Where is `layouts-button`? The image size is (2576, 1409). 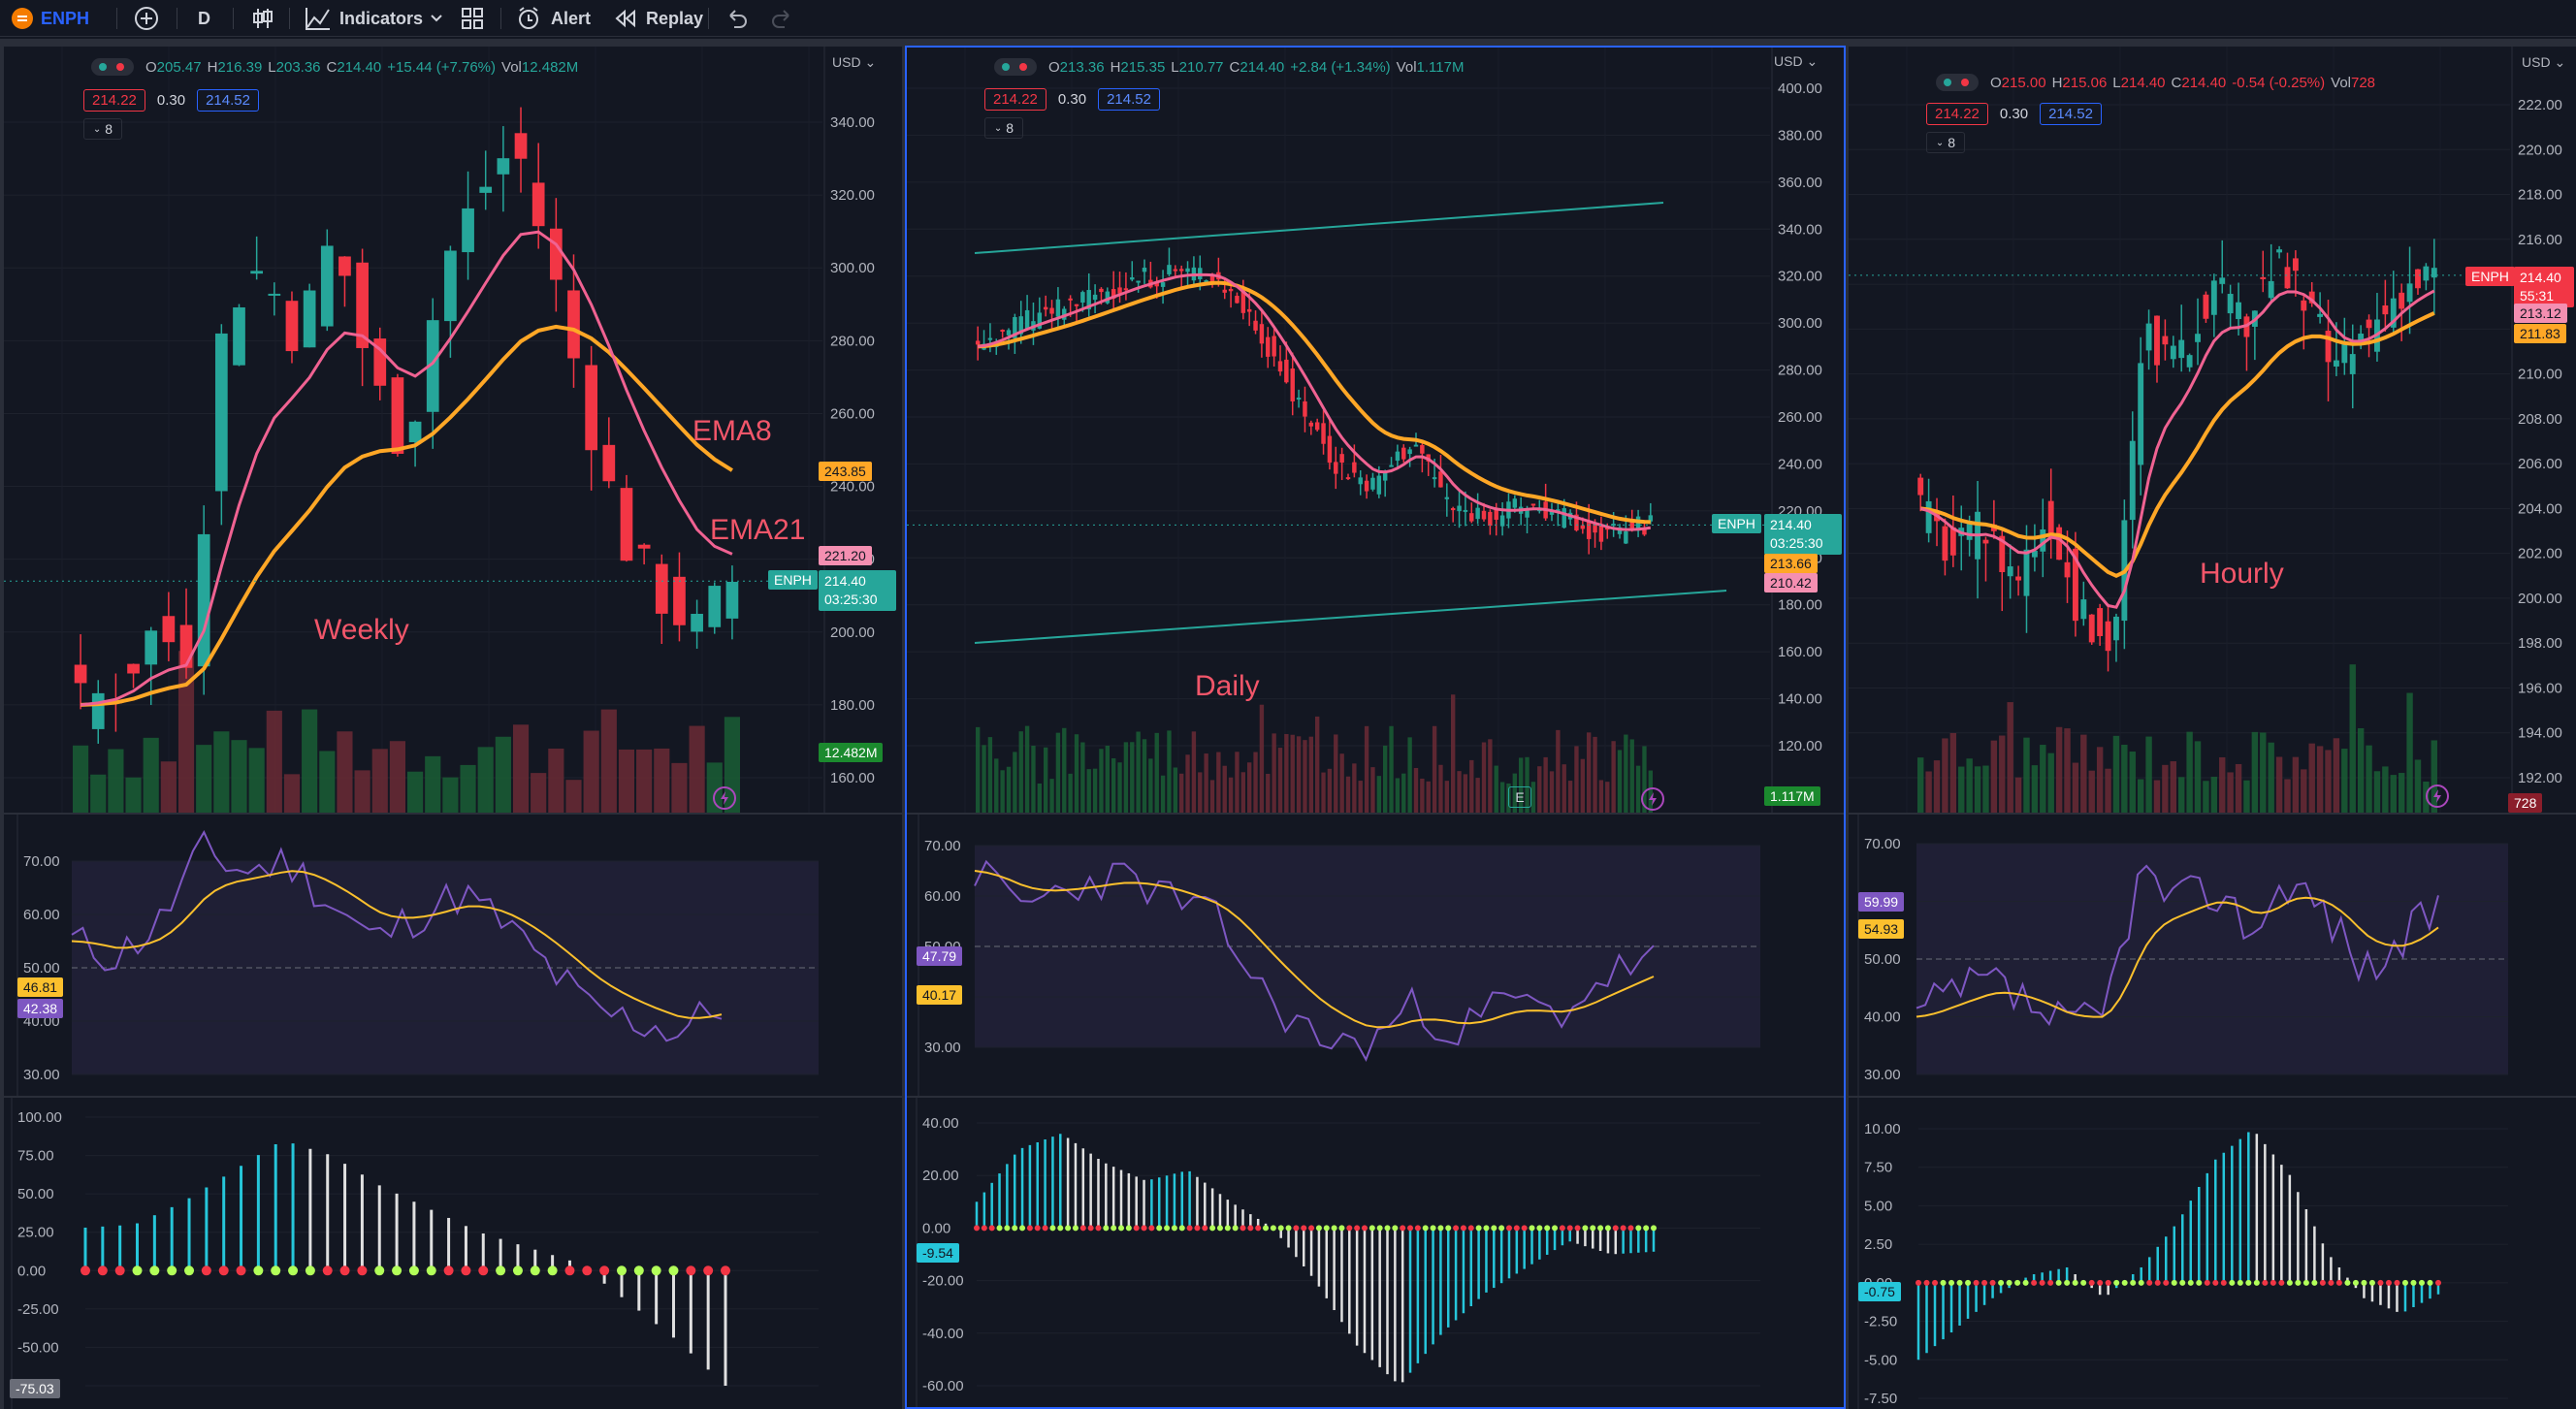 layouts-button is located at coordinates (472, 18).